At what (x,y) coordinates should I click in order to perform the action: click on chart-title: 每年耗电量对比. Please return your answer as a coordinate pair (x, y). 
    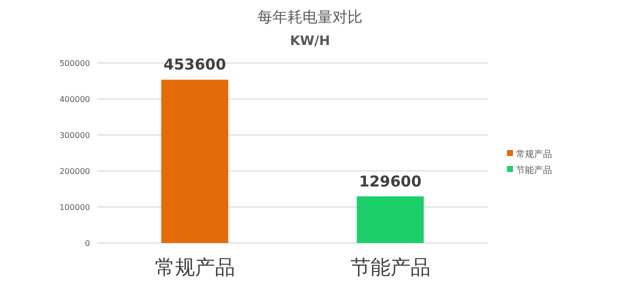
    Looking at the image, I should click on (310, 17).